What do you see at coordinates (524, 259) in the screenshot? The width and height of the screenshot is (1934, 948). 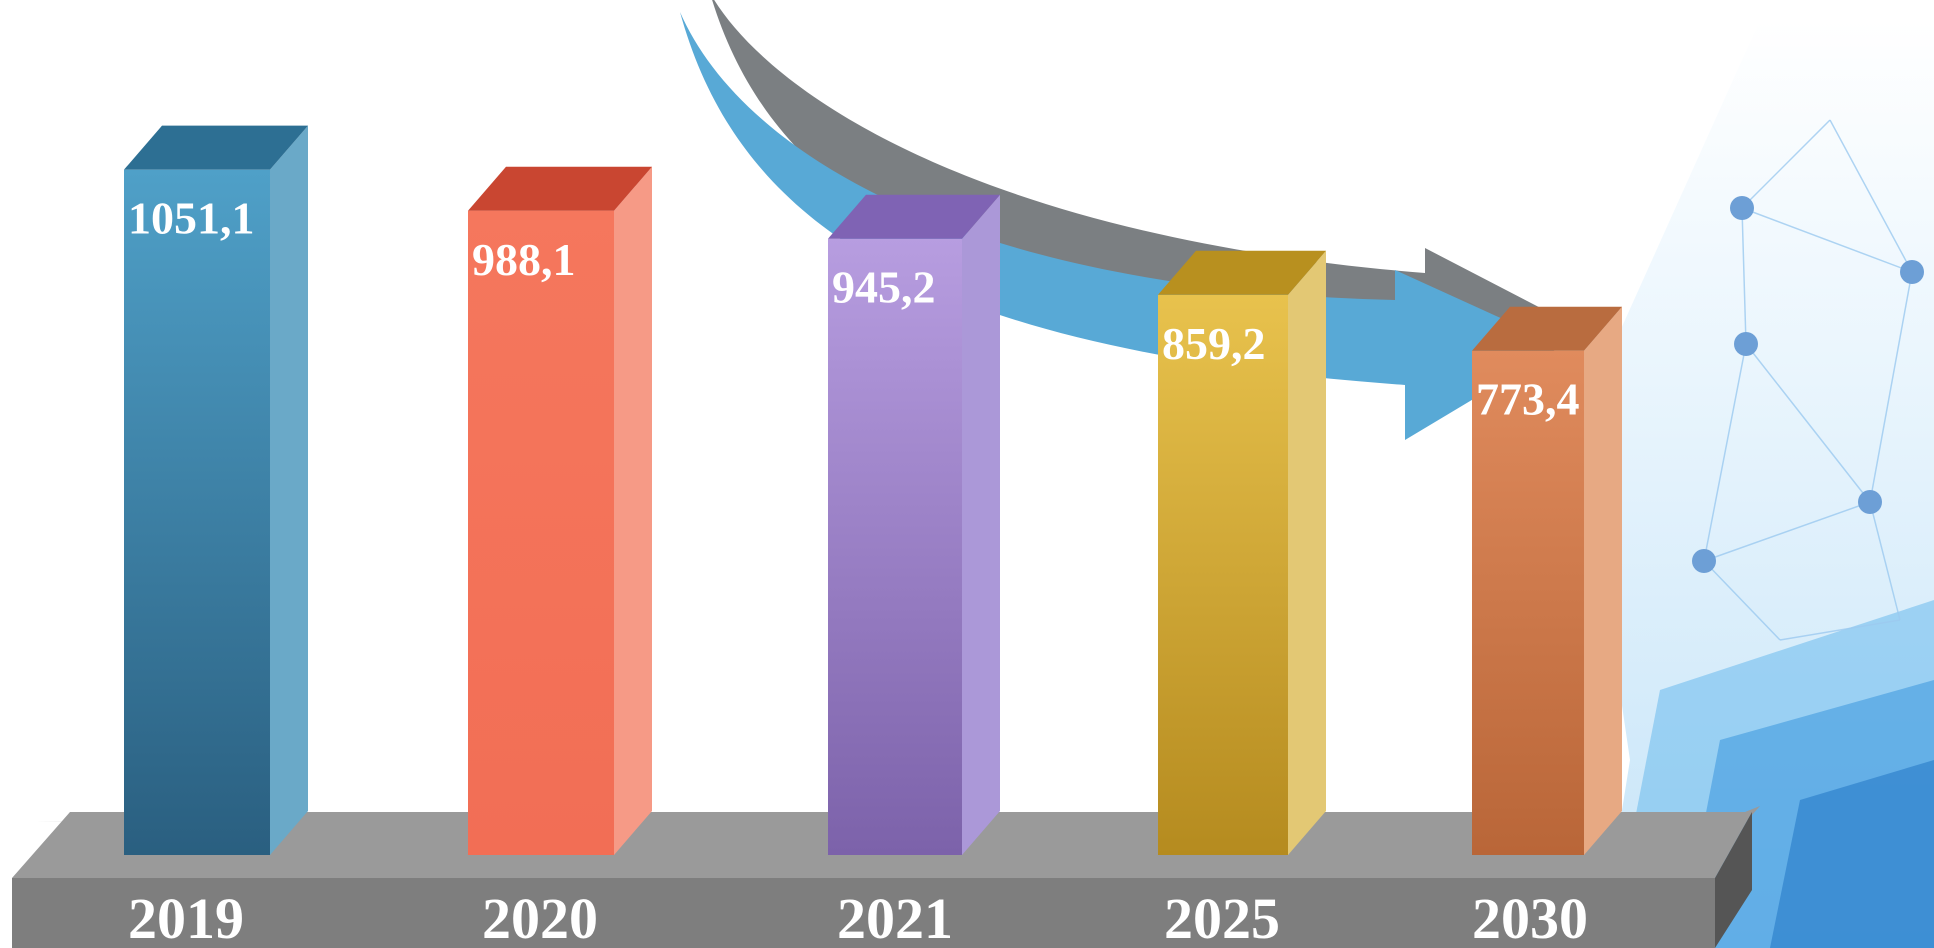 I see `bar-value-label: 988,1` at bounding box center [524, 259].